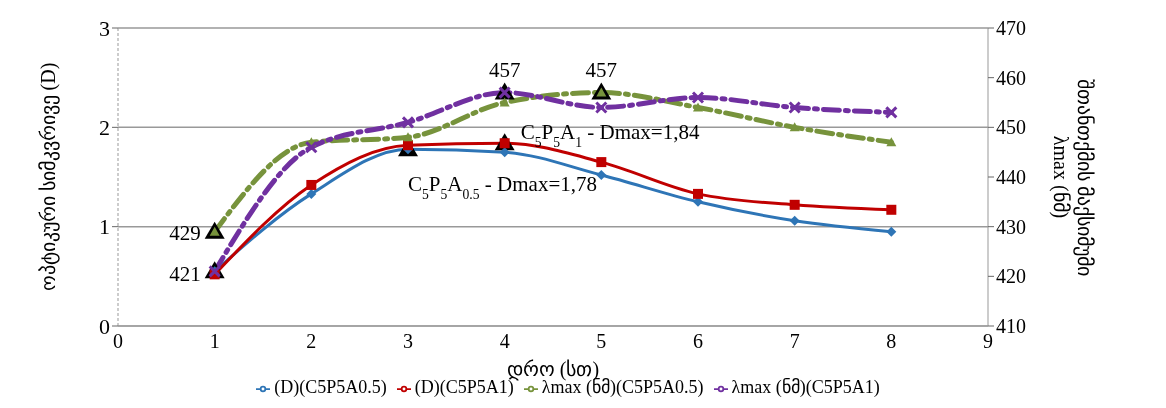 The height and width of the screenshot is (408, 1166). I want to click on y2-axis-title: შთანთქმის მაქსიმუმი λmax (ნმ), so click(1072, 177).